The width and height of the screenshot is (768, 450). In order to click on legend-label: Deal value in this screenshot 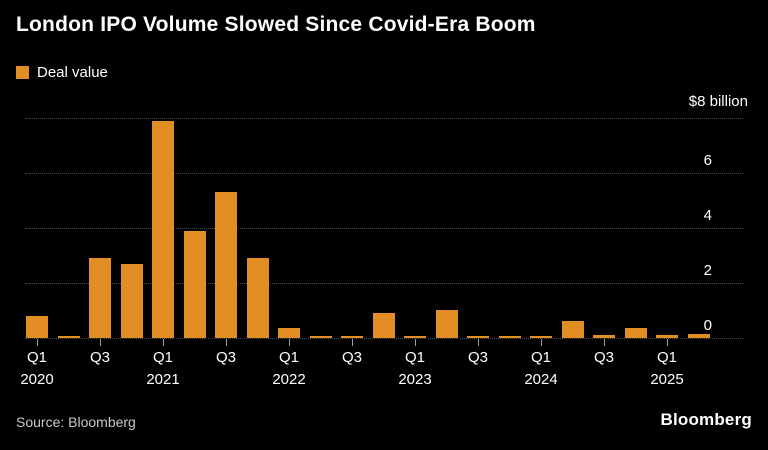, I will do `click(72, 72)`.